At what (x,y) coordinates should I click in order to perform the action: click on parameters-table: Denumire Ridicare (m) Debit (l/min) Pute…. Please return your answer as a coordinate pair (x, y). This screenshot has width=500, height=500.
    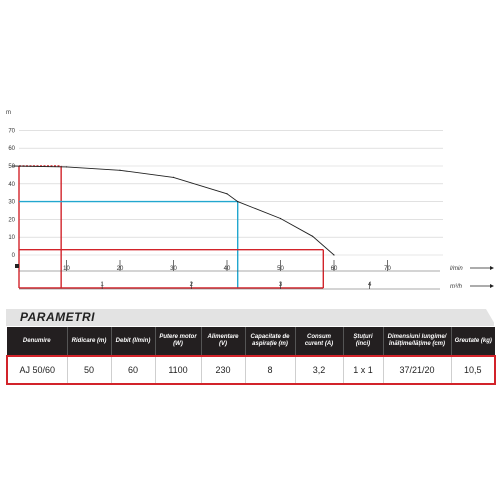
    Looking at the image, I should click on (251, 356).